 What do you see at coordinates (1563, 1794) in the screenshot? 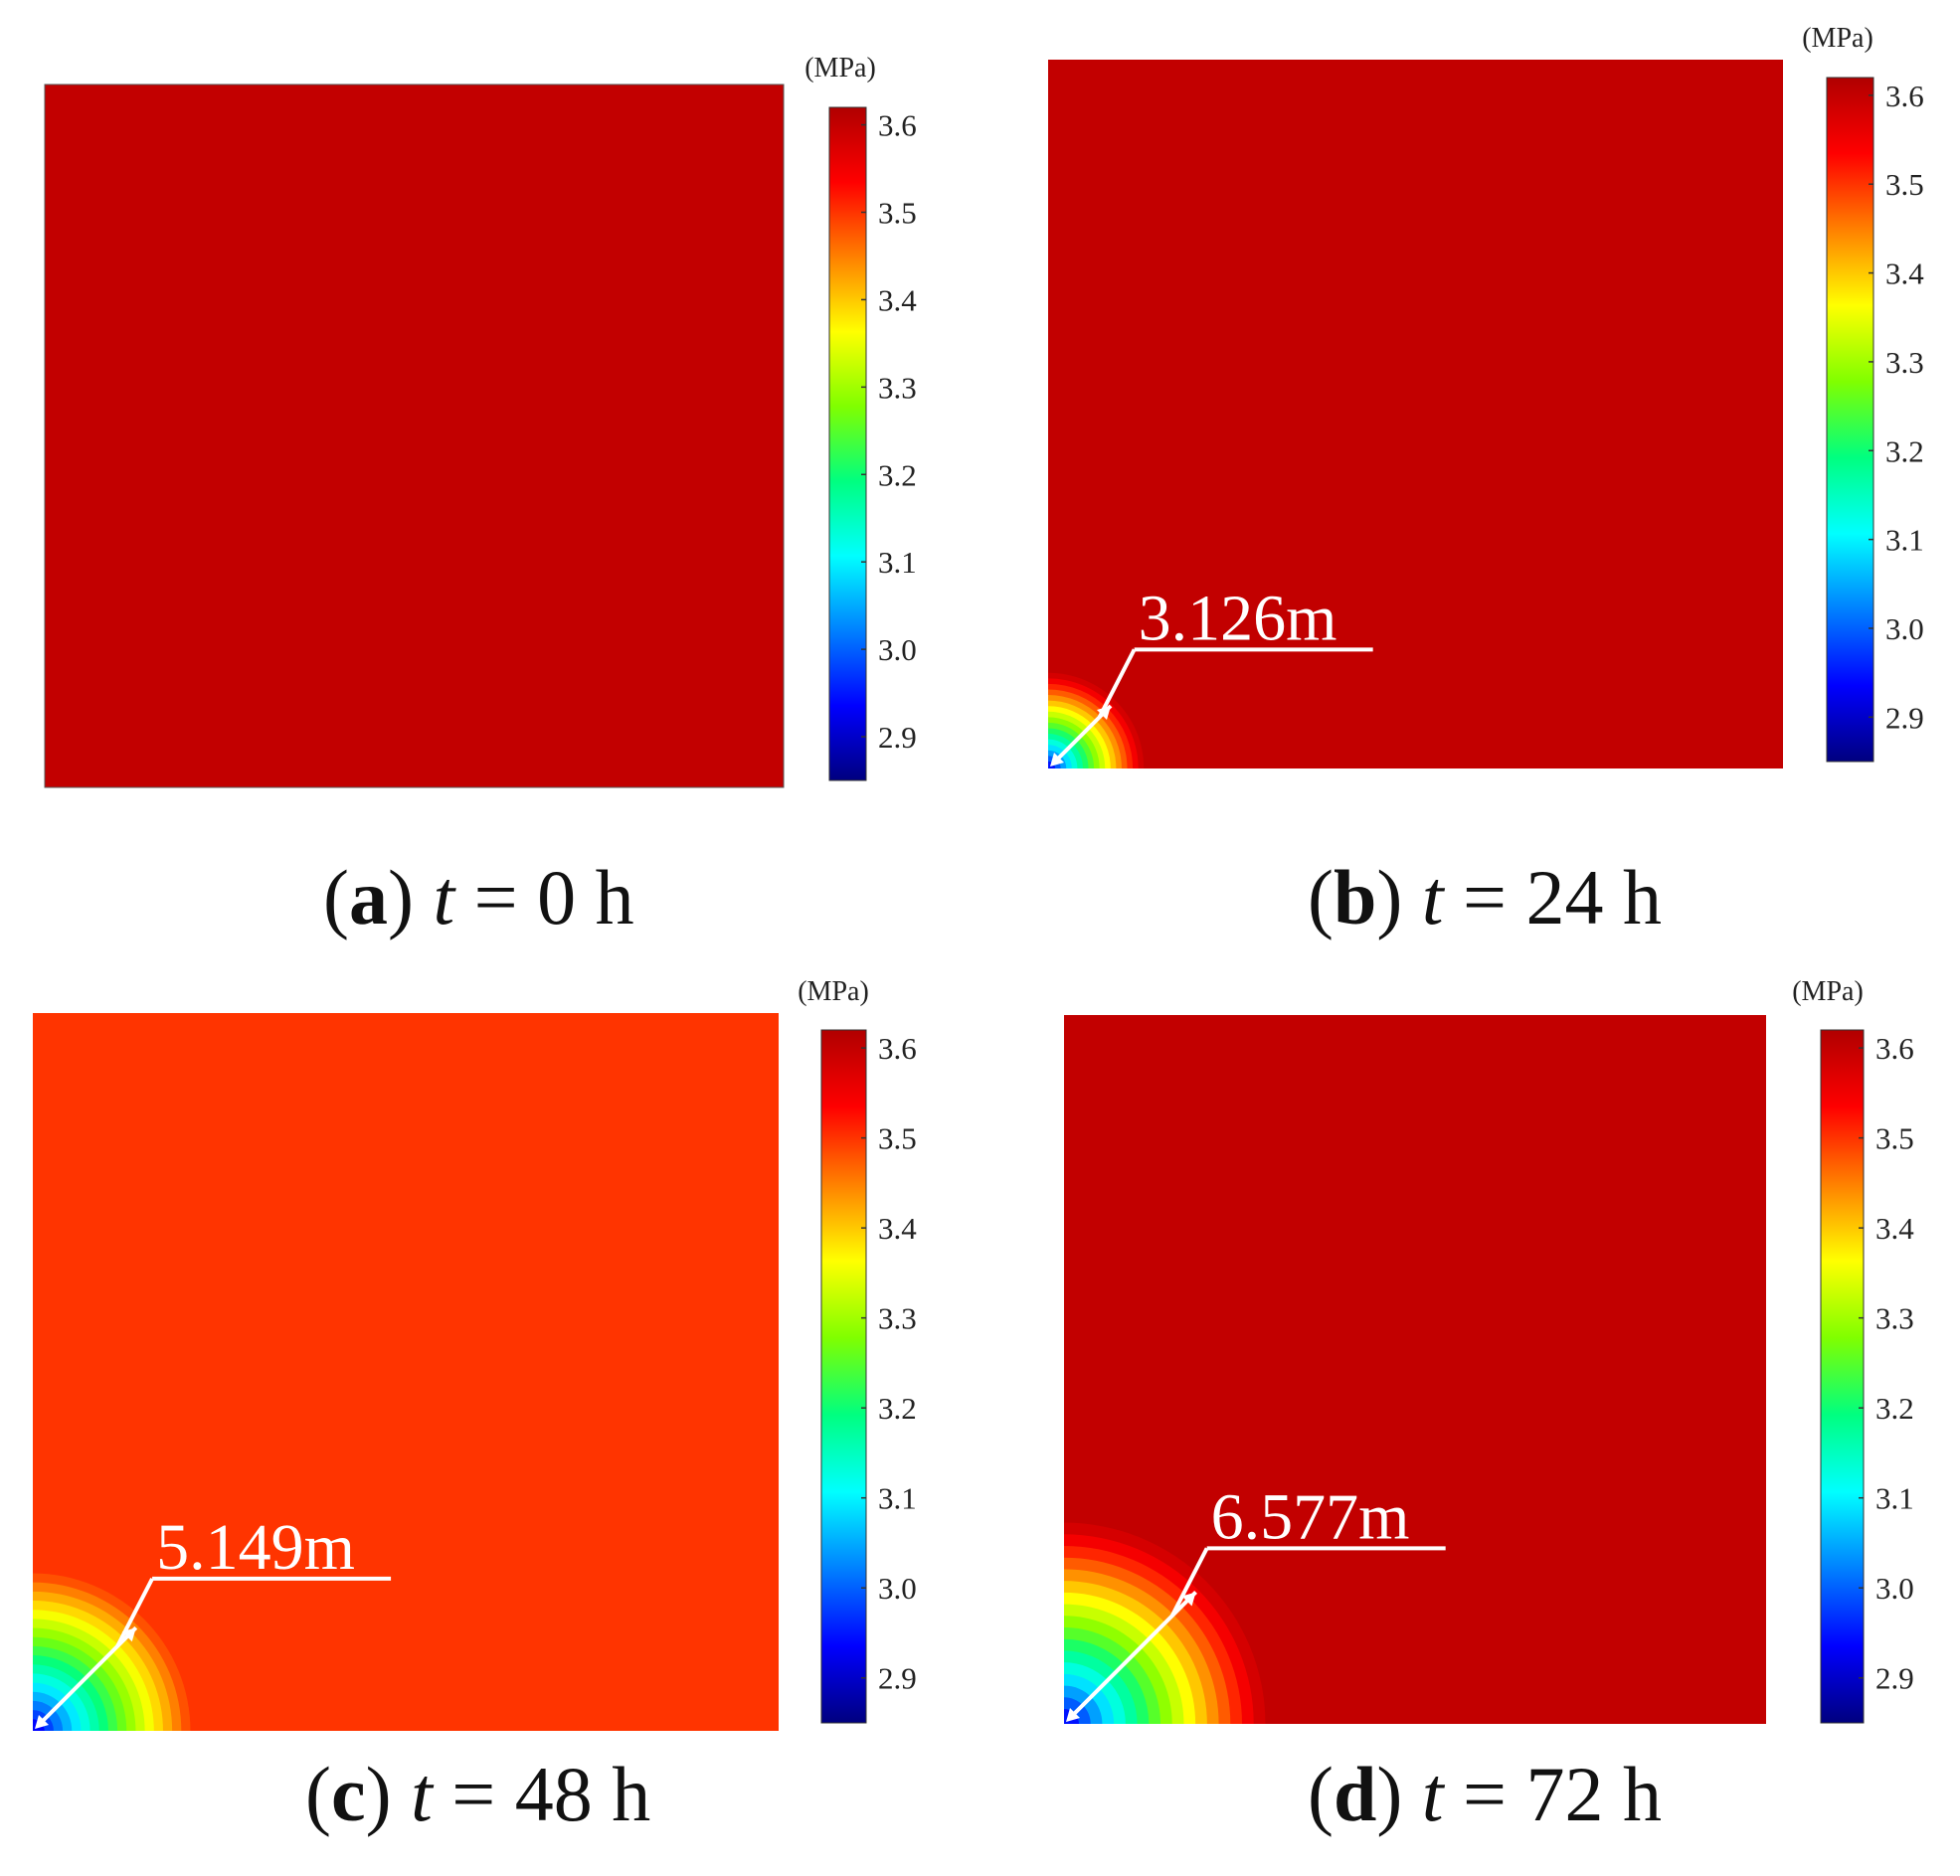
I see `caption-time-value: = 72 h` at bounding box center [1563, 1794].